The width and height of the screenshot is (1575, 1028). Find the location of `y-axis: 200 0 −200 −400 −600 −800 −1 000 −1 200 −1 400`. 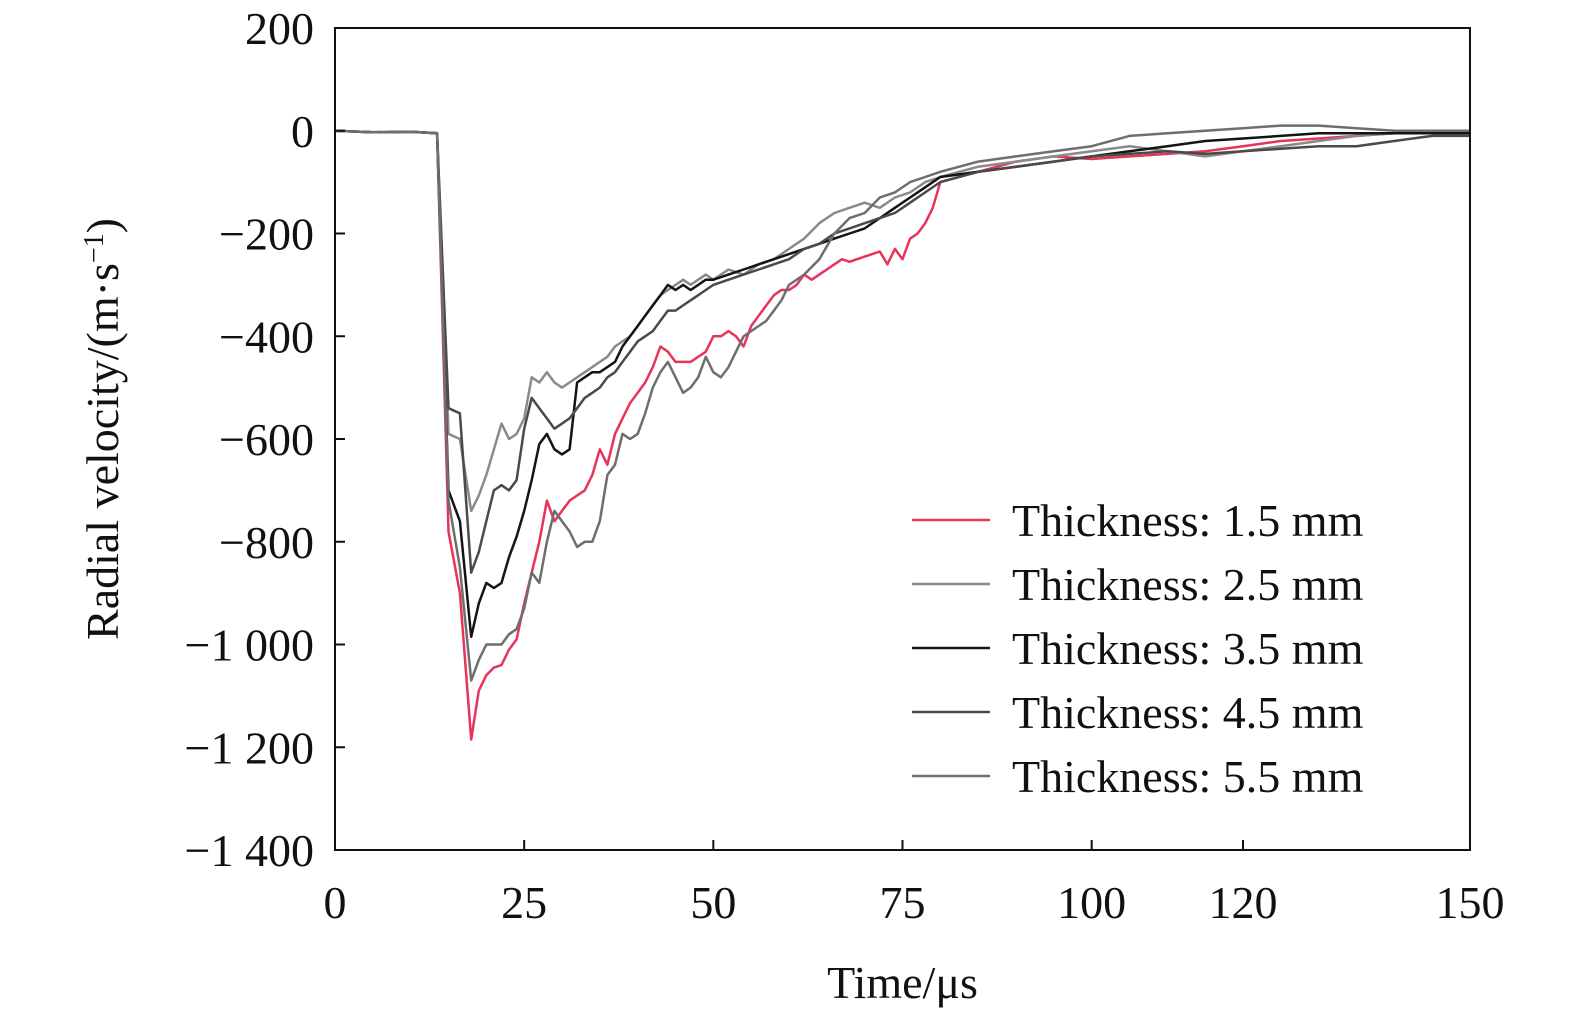

y-axis: 200 0 −200 −400 −600 −800 −1 000 −1 200 −1 400 is located at coordinates (265, 439).